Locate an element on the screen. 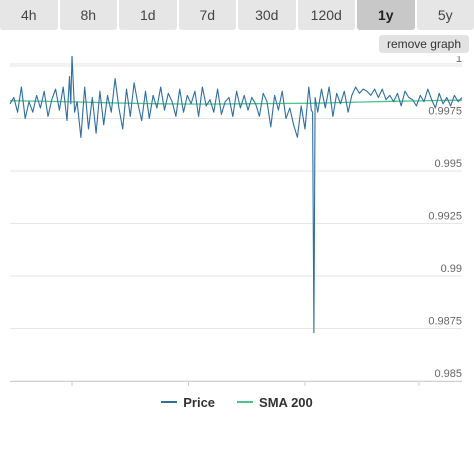  tab-120d: 120d is located at coordinates (326, 15).